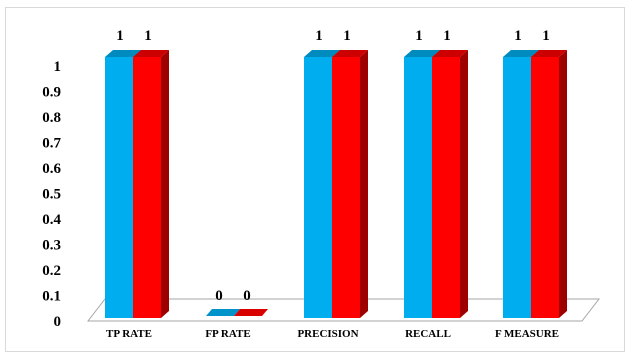 Image resolution: width=632 pixels, height=358 pixels. What do you see at coordinates (58, 67) in the screenshot?
I see `y-tick-label: 1` at bounding box center [58, 67].